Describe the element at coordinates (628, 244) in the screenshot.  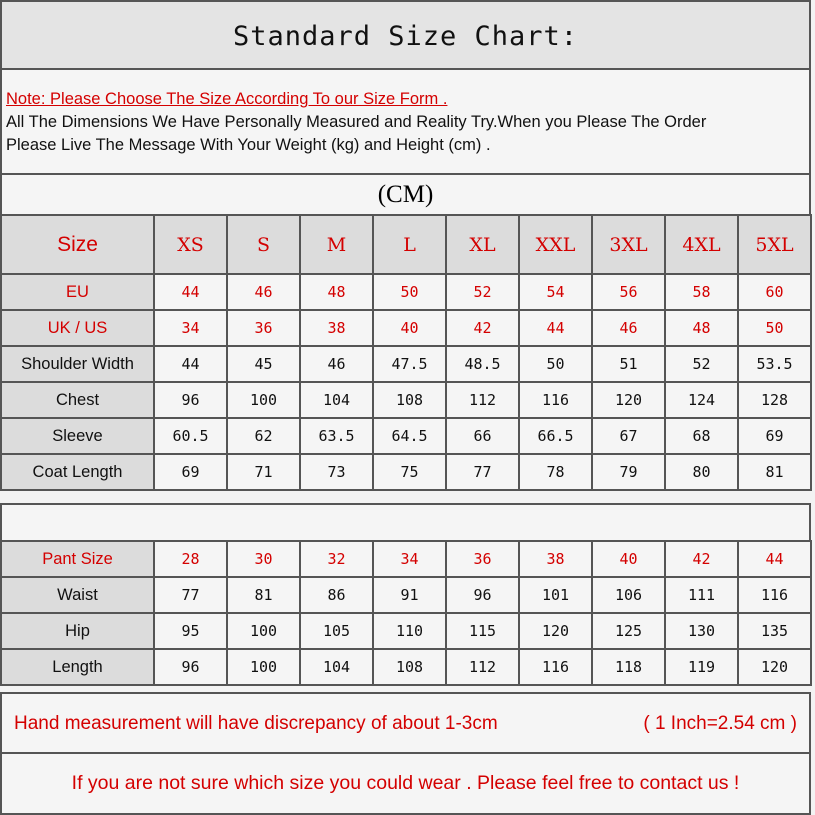
I see `size-header-cell: 3XL` at that location.